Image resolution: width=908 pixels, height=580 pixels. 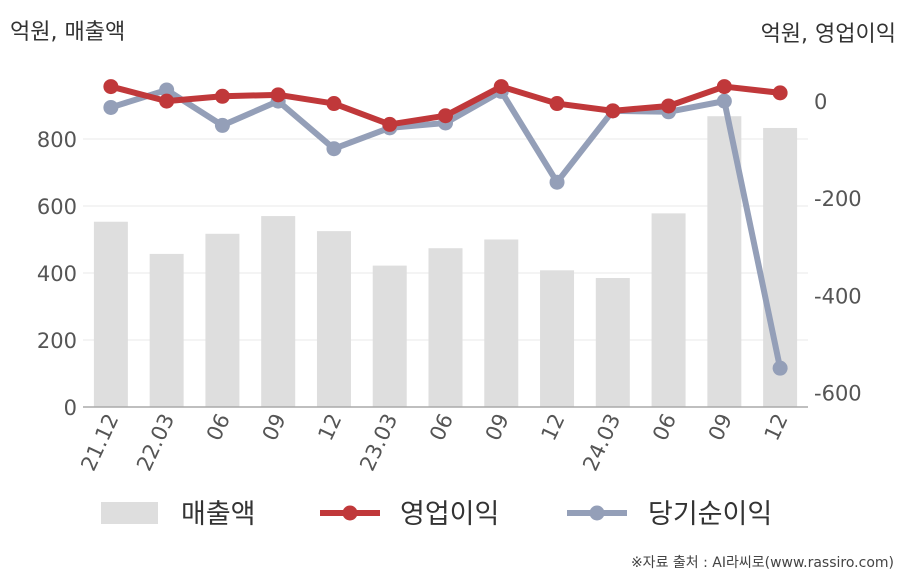 I want to click on x-tick-label: 24.03, so click(x=601, y=442).